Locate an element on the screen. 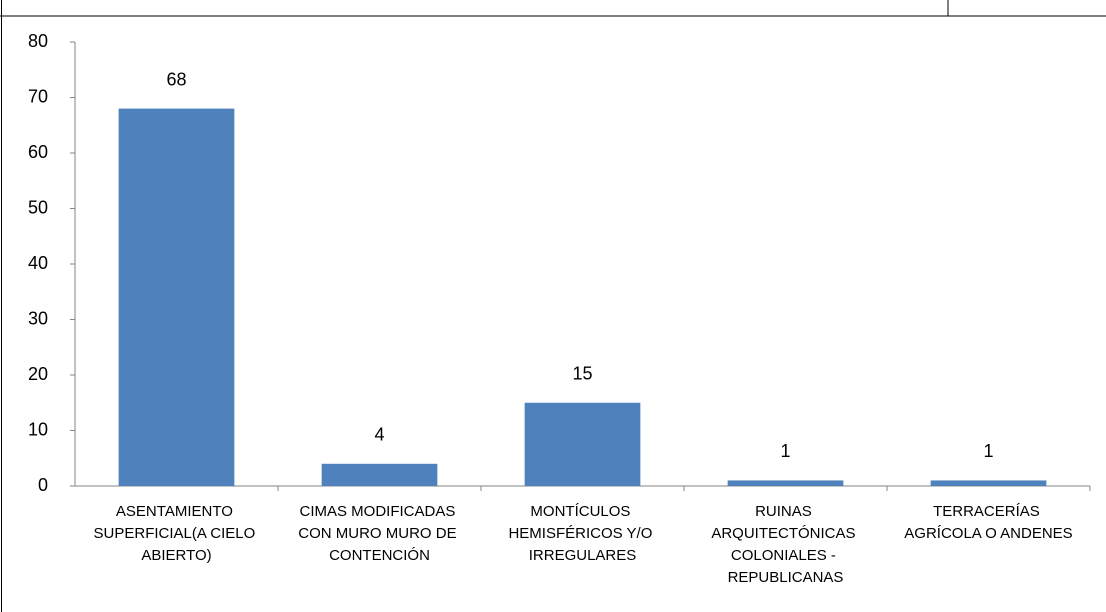 The height and width of the screenshot is (612, 1106). value-label: 4 is located at coordinates (379, 435).